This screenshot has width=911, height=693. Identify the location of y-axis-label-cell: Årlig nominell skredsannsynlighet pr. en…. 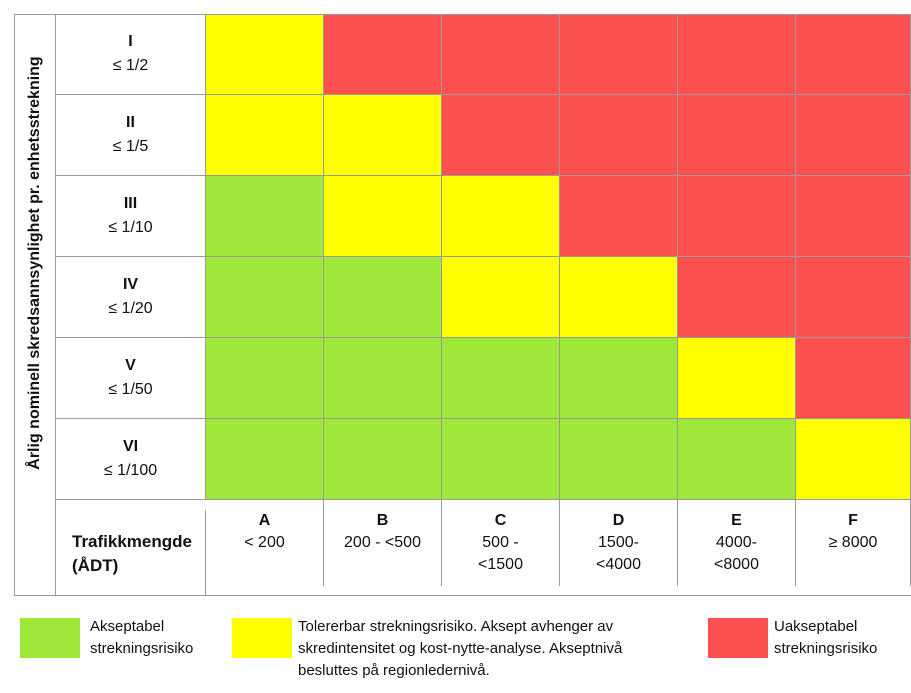
(35, 262).